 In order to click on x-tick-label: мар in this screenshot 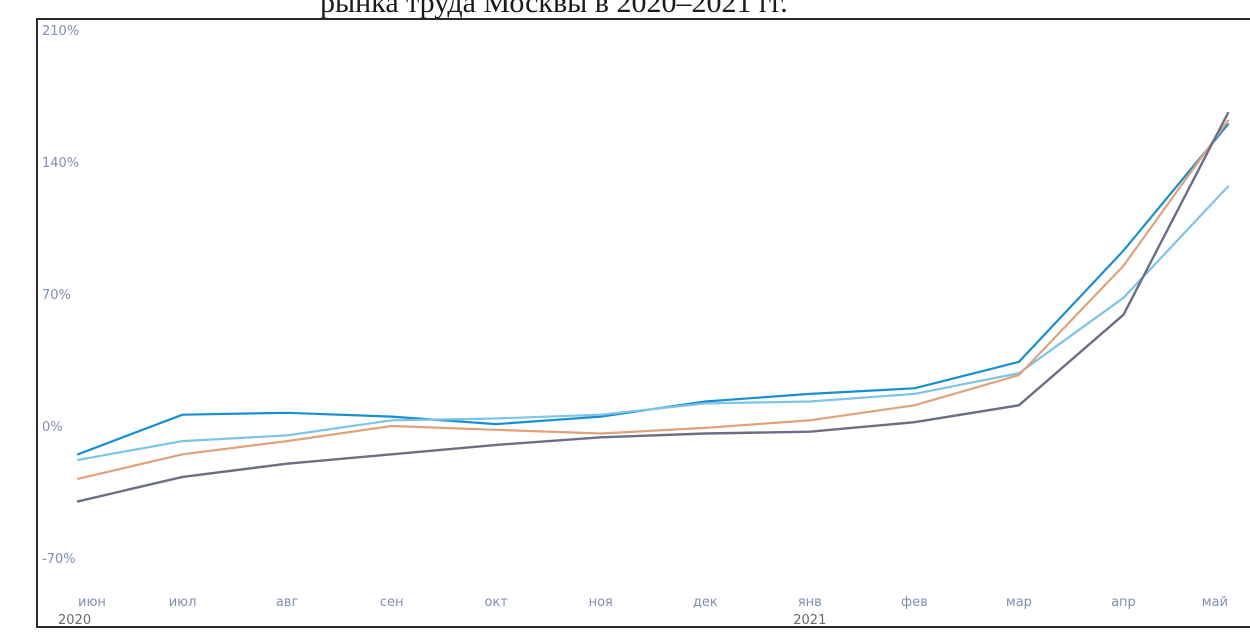, I will do `click(1019, 602)`.